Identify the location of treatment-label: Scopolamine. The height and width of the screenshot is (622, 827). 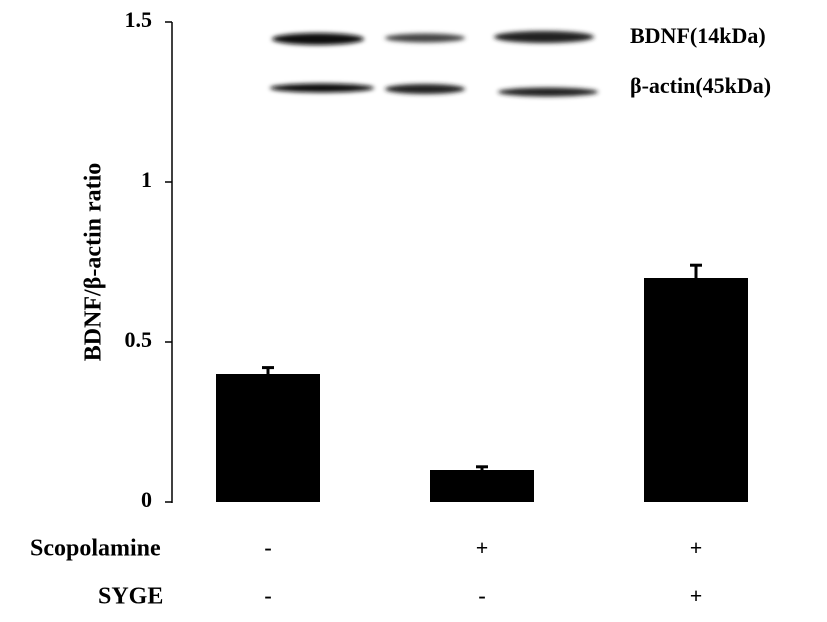
(95, 549).